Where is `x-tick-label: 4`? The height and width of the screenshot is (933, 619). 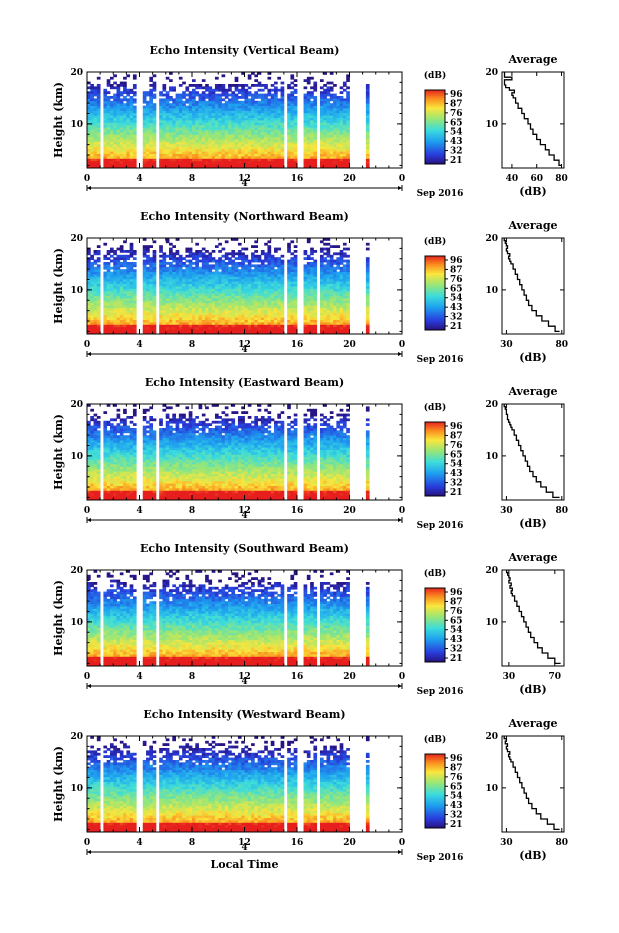
x-tick-label: 4 is located at coordinates (139, 179).